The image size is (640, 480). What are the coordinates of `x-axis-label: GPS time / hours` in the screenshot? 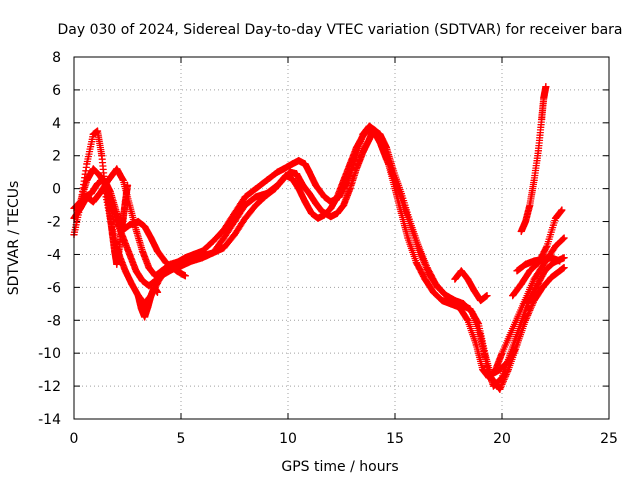 It's located at (339, 467).